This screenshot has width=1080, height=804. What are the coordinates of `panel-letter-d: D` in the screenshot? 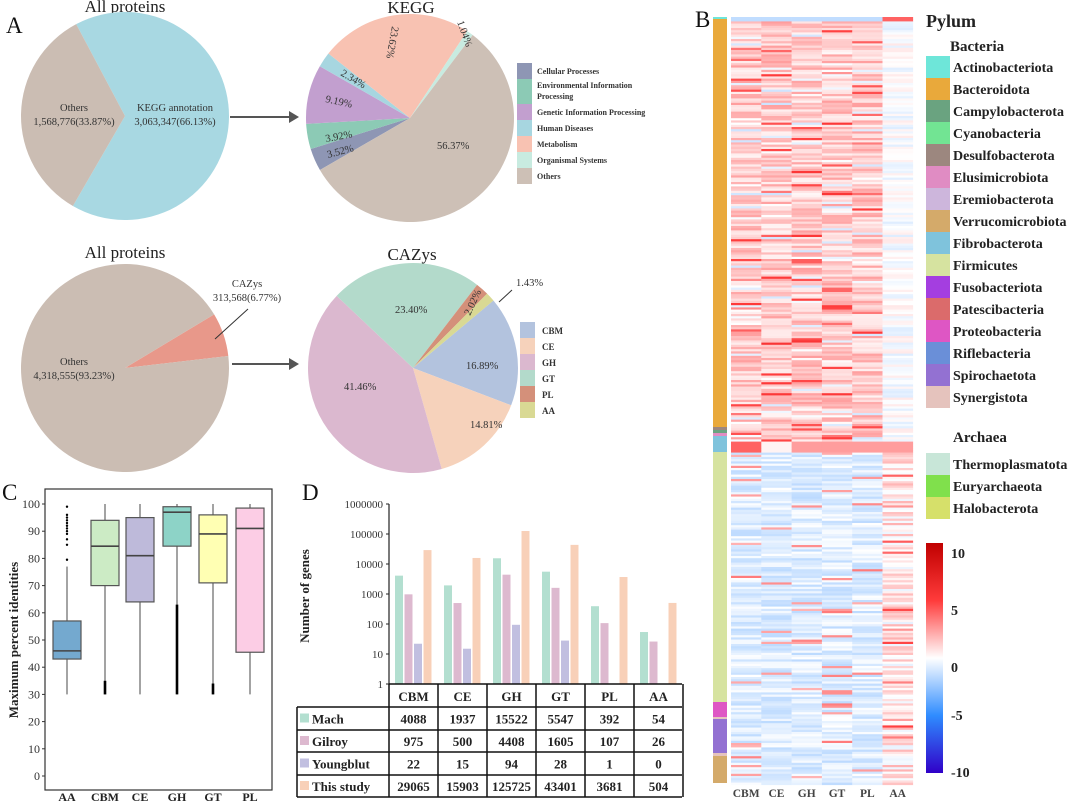 It's located at (310, 492).